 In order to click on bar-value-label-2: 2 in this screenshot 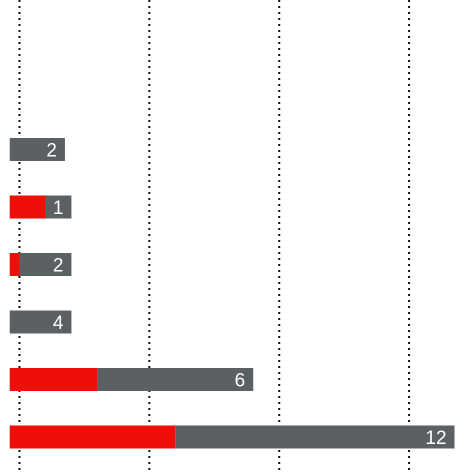, I will do `click(58, 266)`.